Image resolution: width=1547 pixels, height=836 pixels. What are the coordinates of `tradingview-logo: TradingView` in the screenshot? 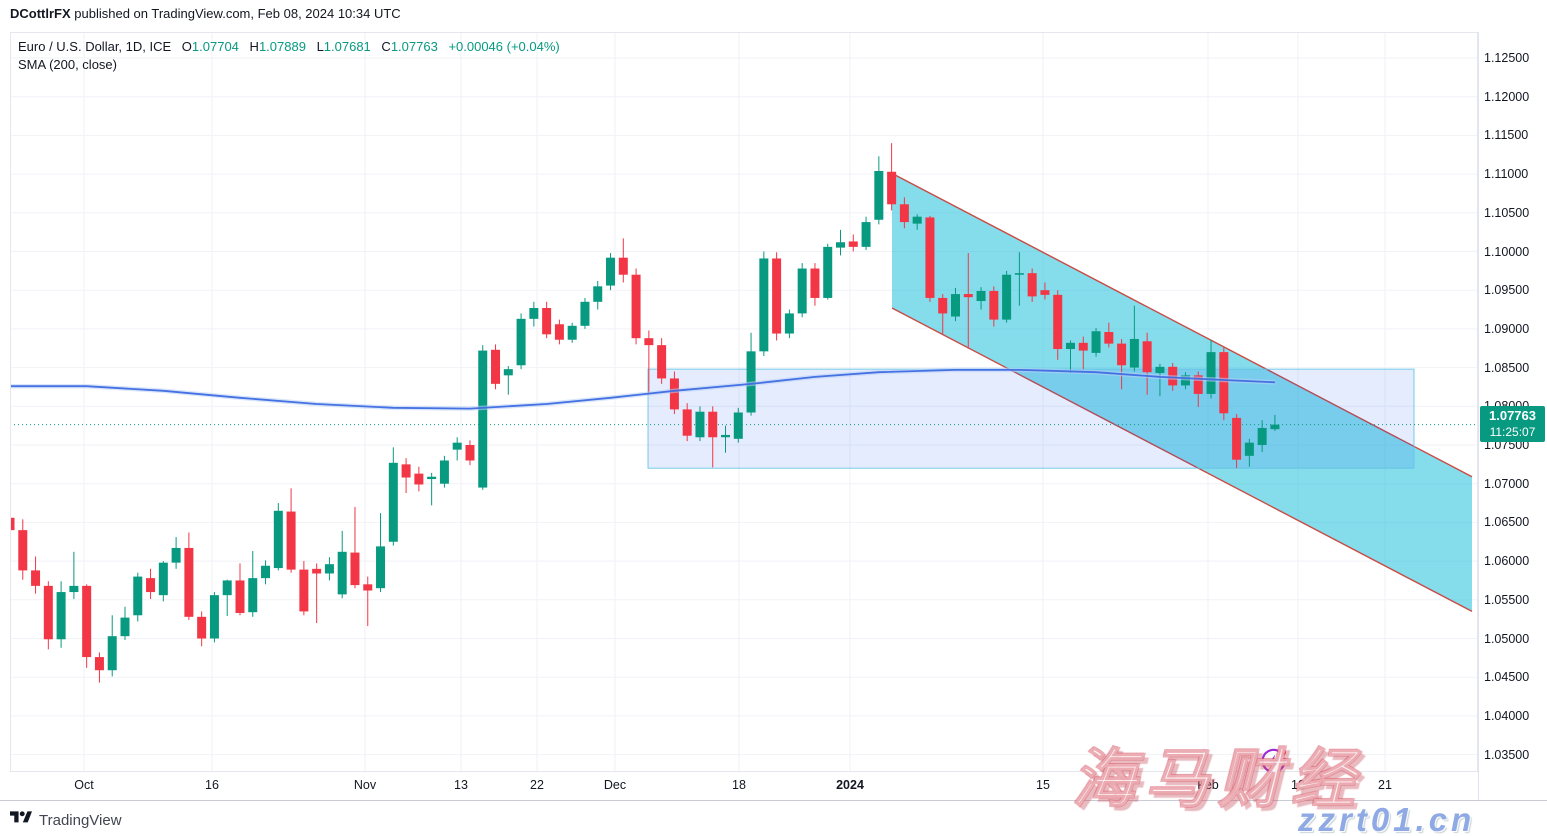 It's located at (66, 820).